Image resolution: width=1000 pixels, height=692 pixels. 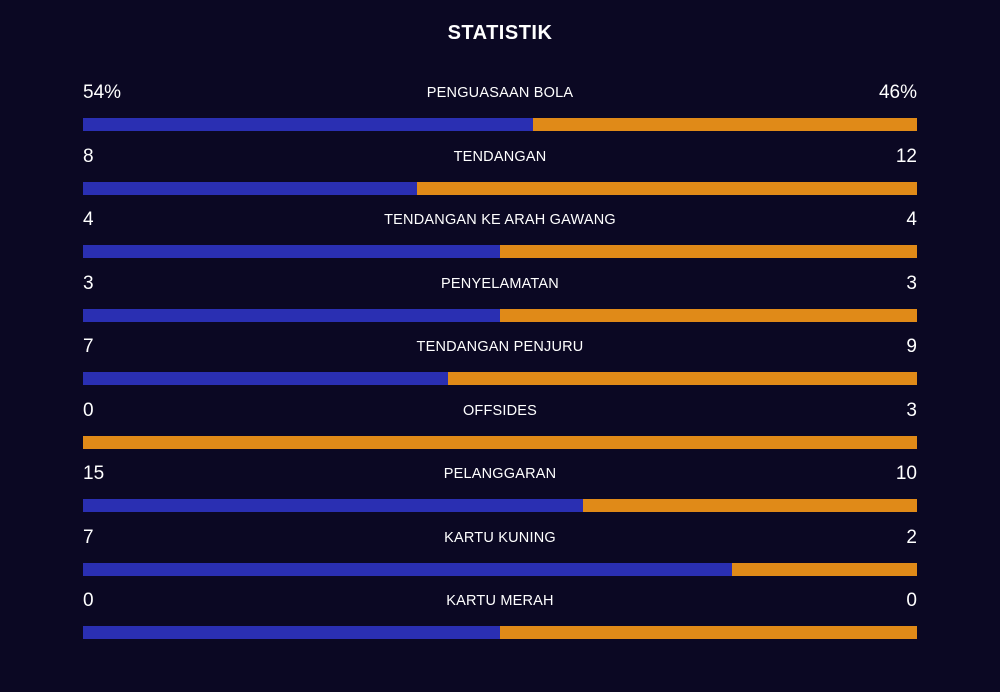 I want to click on stat-label: PELANGGARAN, so click(x=500, y=474).